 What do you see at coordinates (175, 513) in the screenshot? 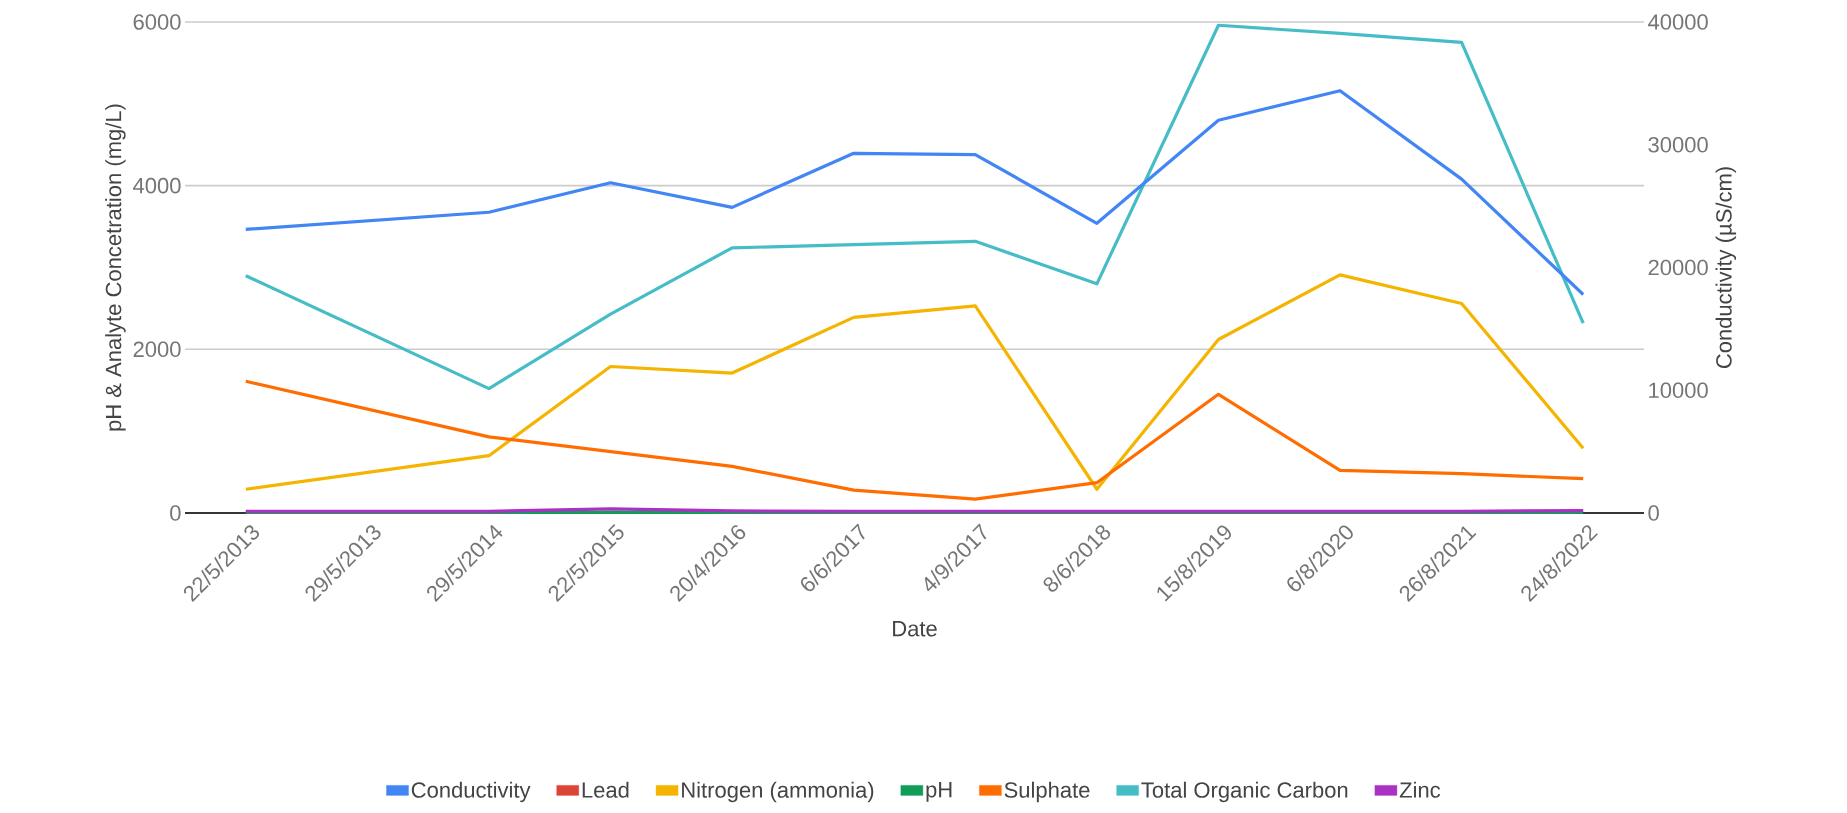
I see `y-tick-label: 0` at bounding box center [175, 513].